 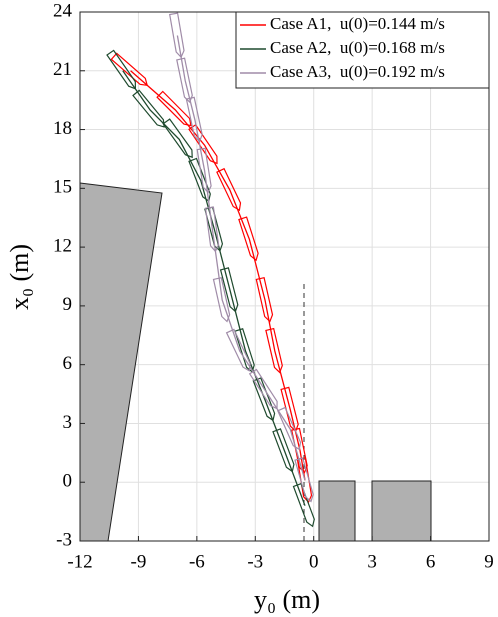 I want to click on y-tick-label: 15, so click(x=62, y=187).